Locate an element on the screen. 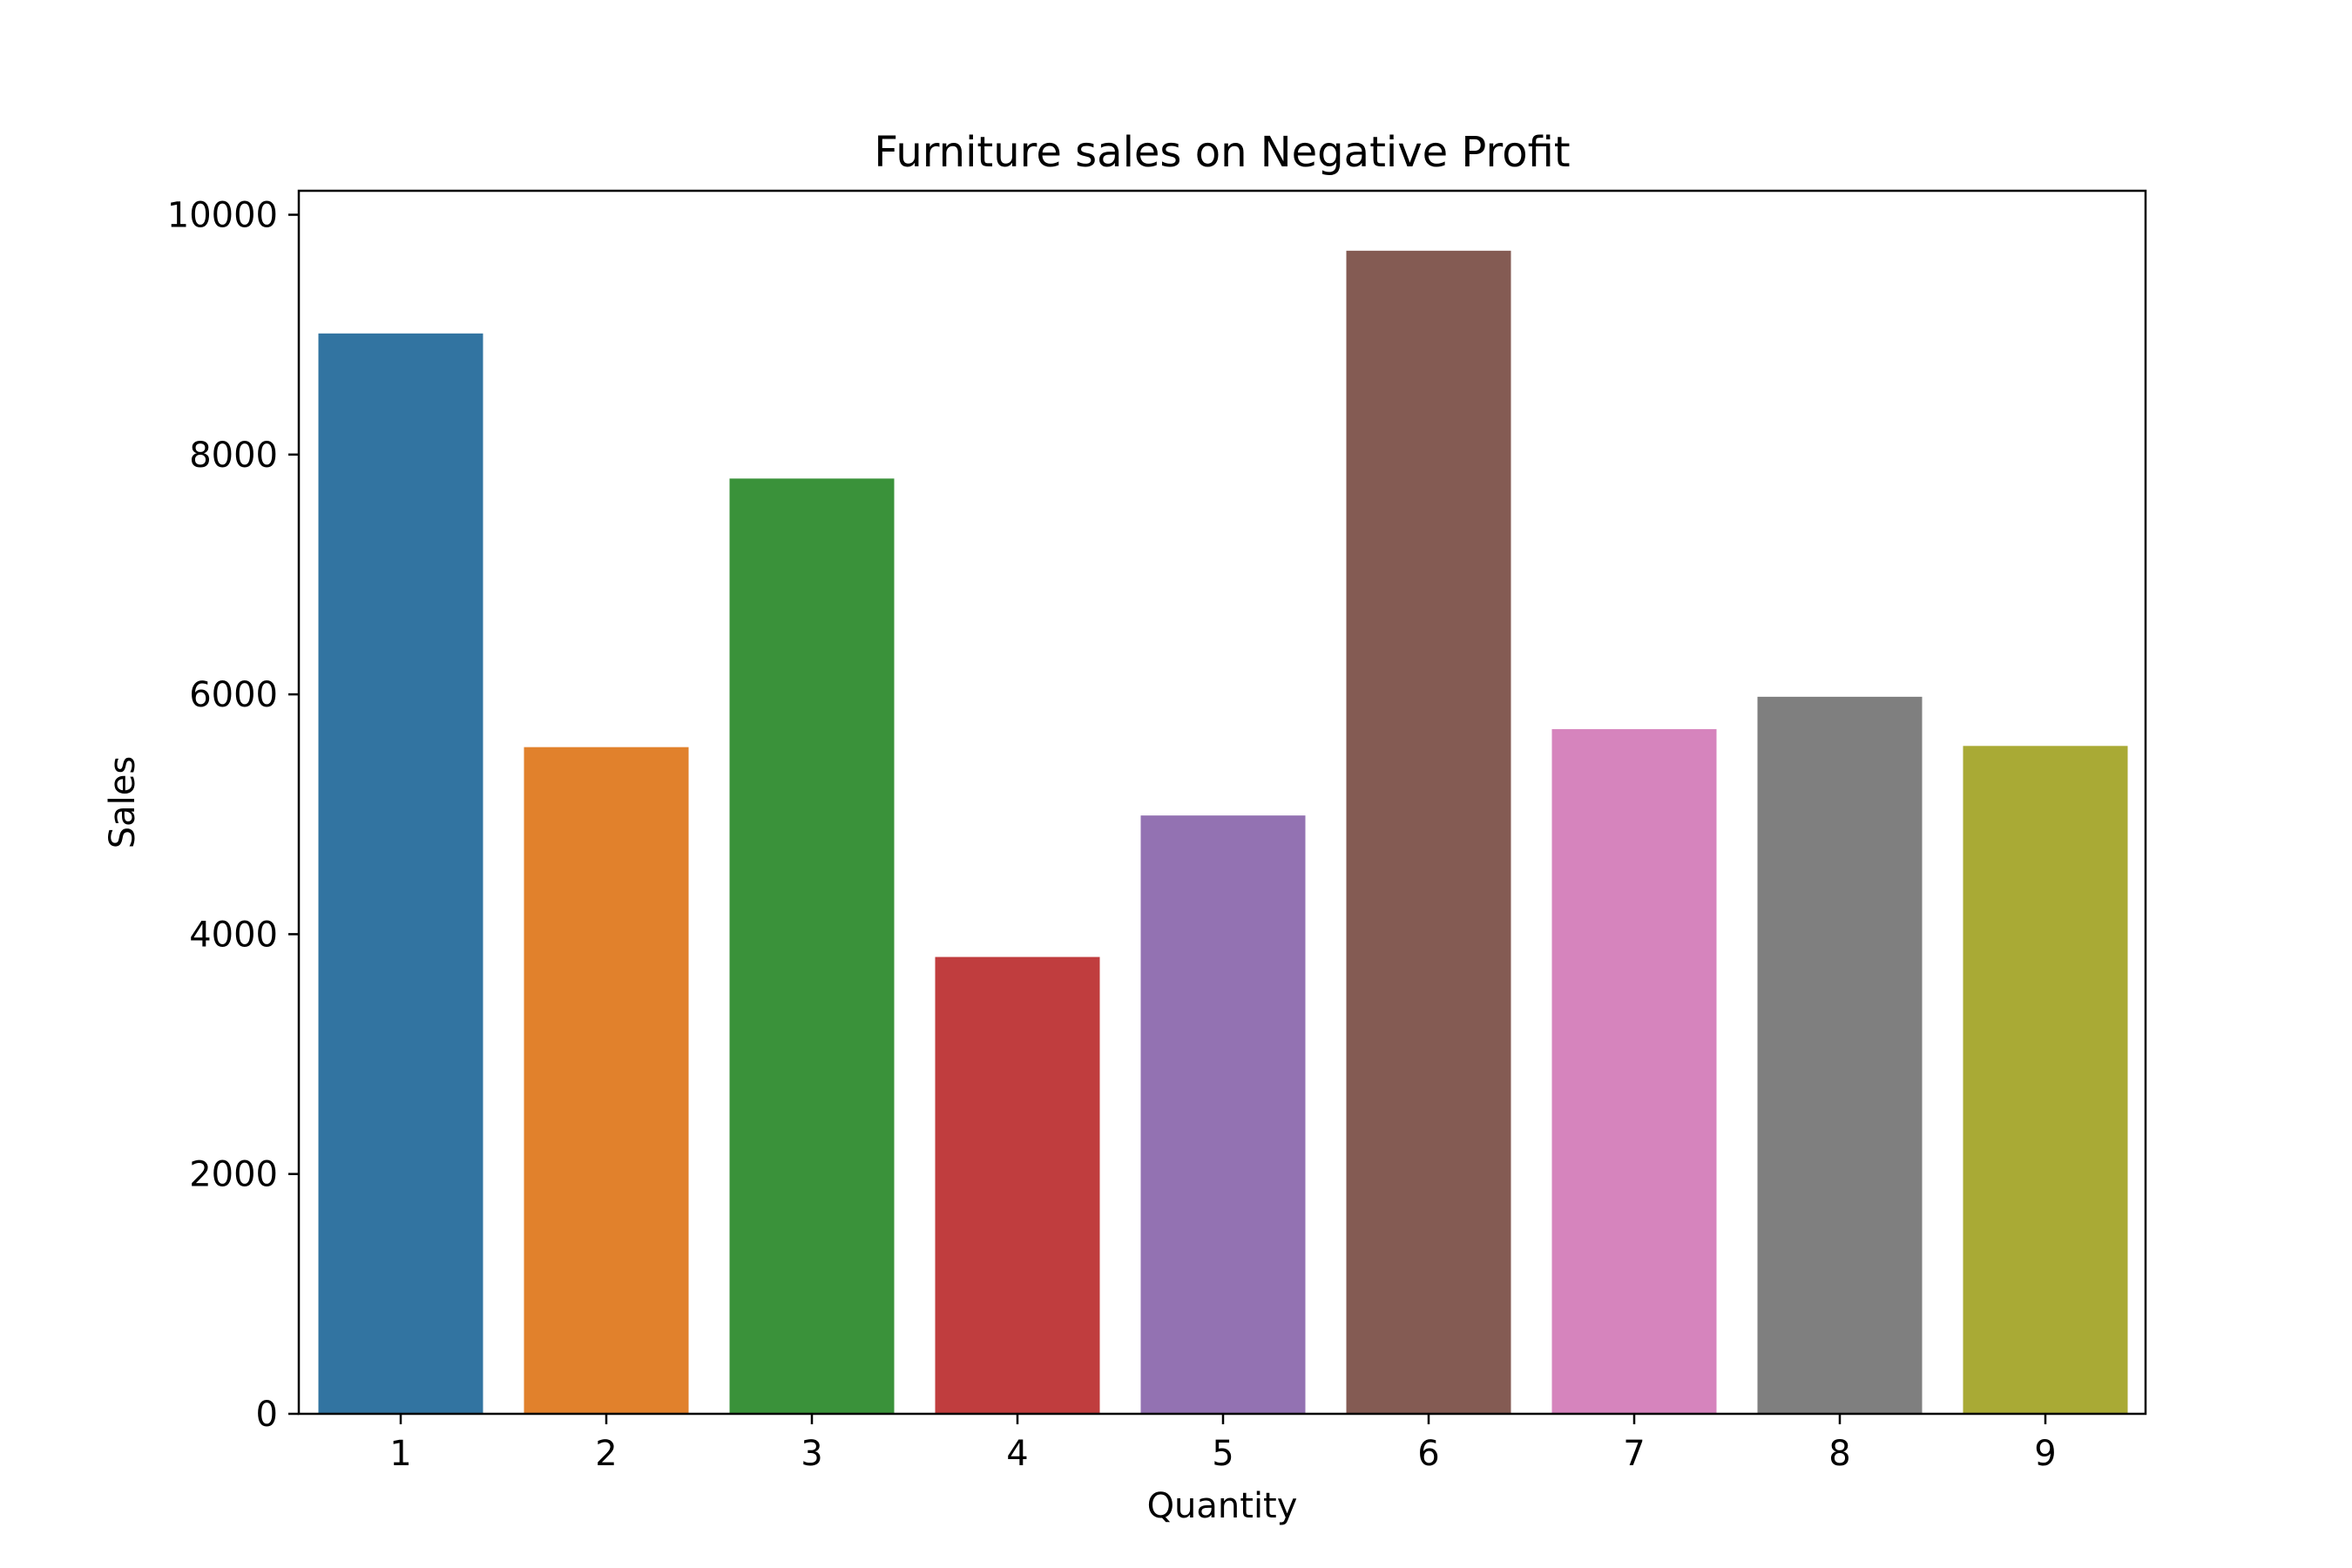 This screenshot has width=2352, height=1568. x-tick-label: 2 is located at coordinates (606, 1454).